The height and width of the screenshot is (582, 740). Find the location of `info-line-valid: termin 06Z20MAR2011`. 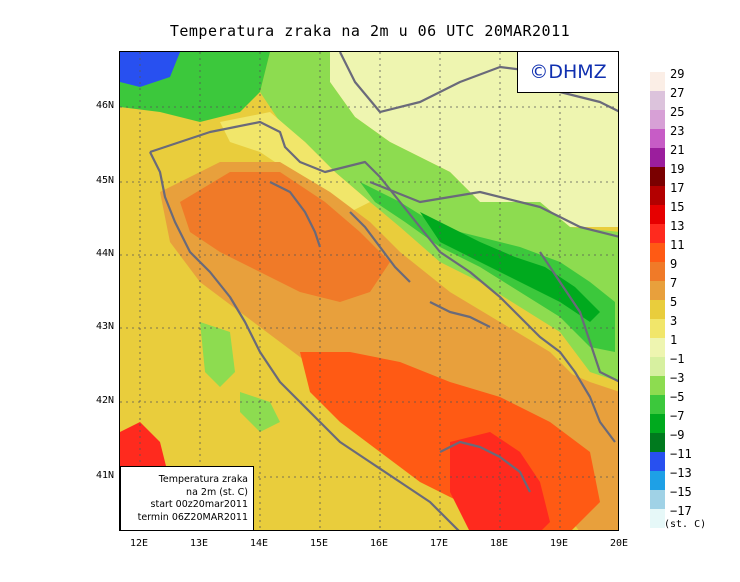

info-line-valid: termin 06Z20MAR2011 is located at coordinates (192, 517).